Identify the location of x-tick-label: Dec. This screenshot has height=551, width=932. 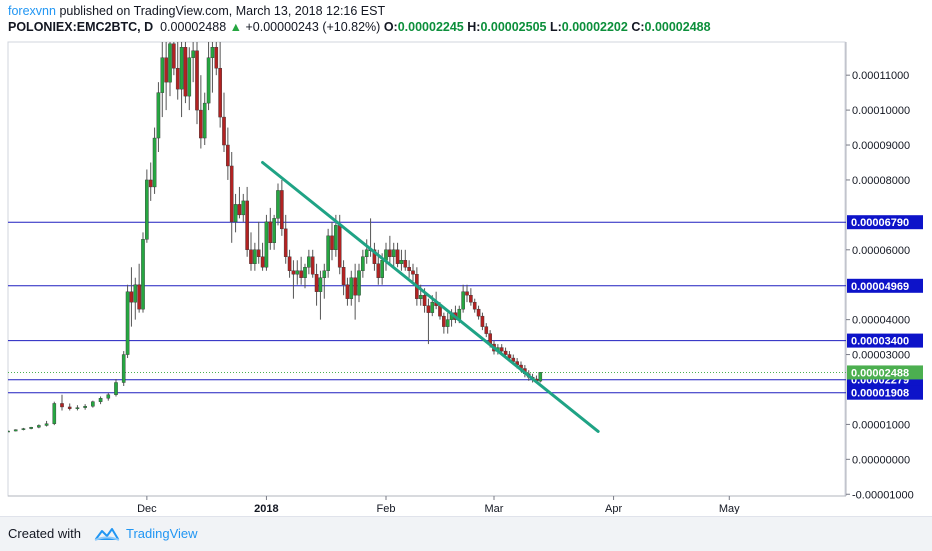
(147, 508).